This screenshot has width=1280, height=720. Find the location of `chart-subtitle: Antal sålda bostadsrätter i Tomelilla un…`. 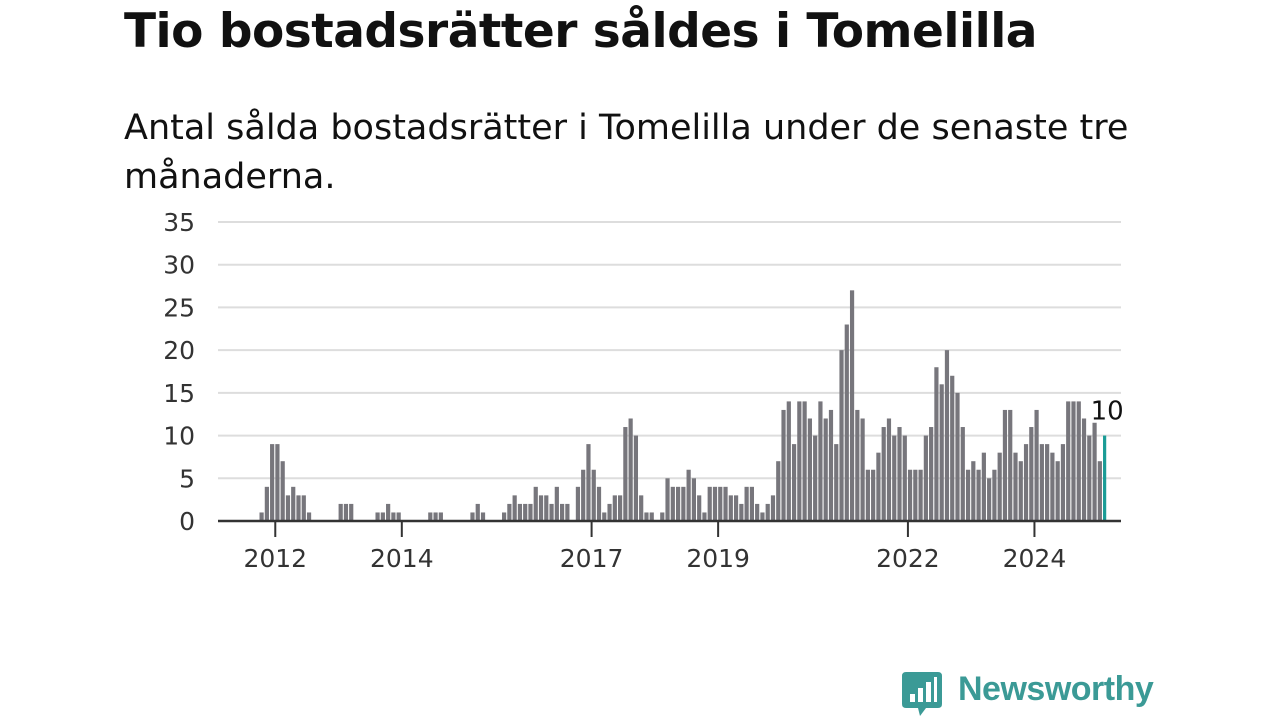

chart-subtitle: Antal sålda bostadsrätter i Tomelilla un… is located at coordinates (626, 152).